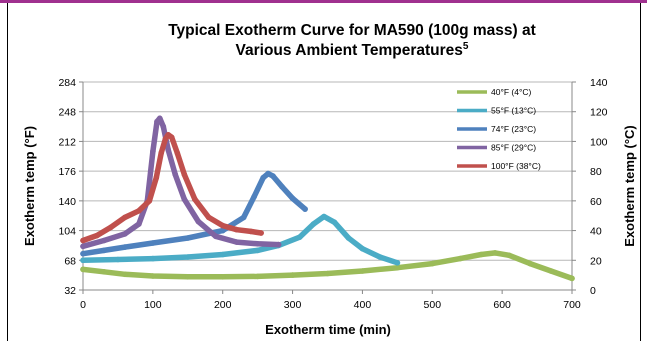 The image size is (647, 341). What do you see at coordinates (513, 129) in the screenshot?
I see `legend-label: 74°F (23°C)` at bounding box center [513, 129].